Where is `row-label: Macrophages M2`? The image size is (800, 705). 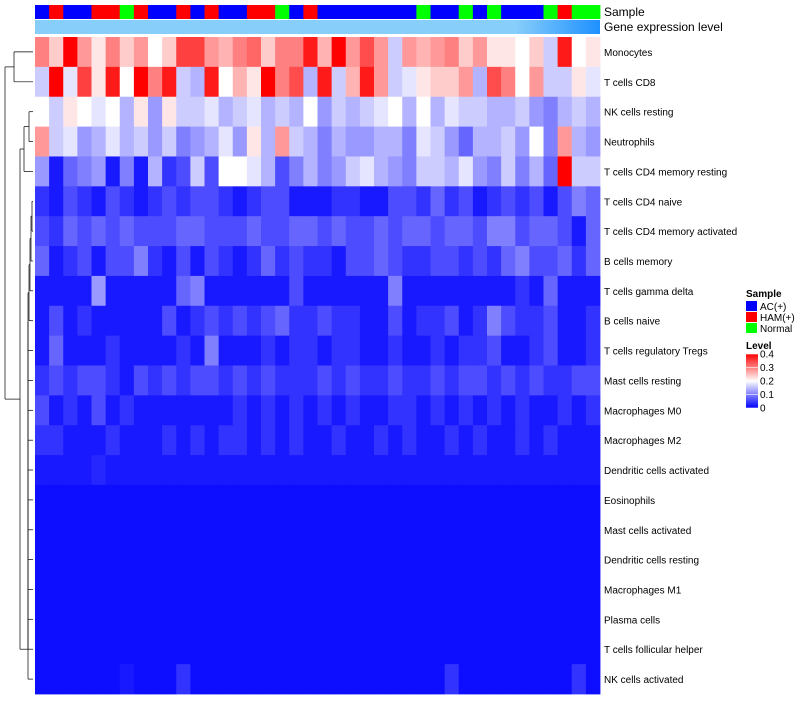 row-label: Macrophages M2 is located at coordinates (643, 441).